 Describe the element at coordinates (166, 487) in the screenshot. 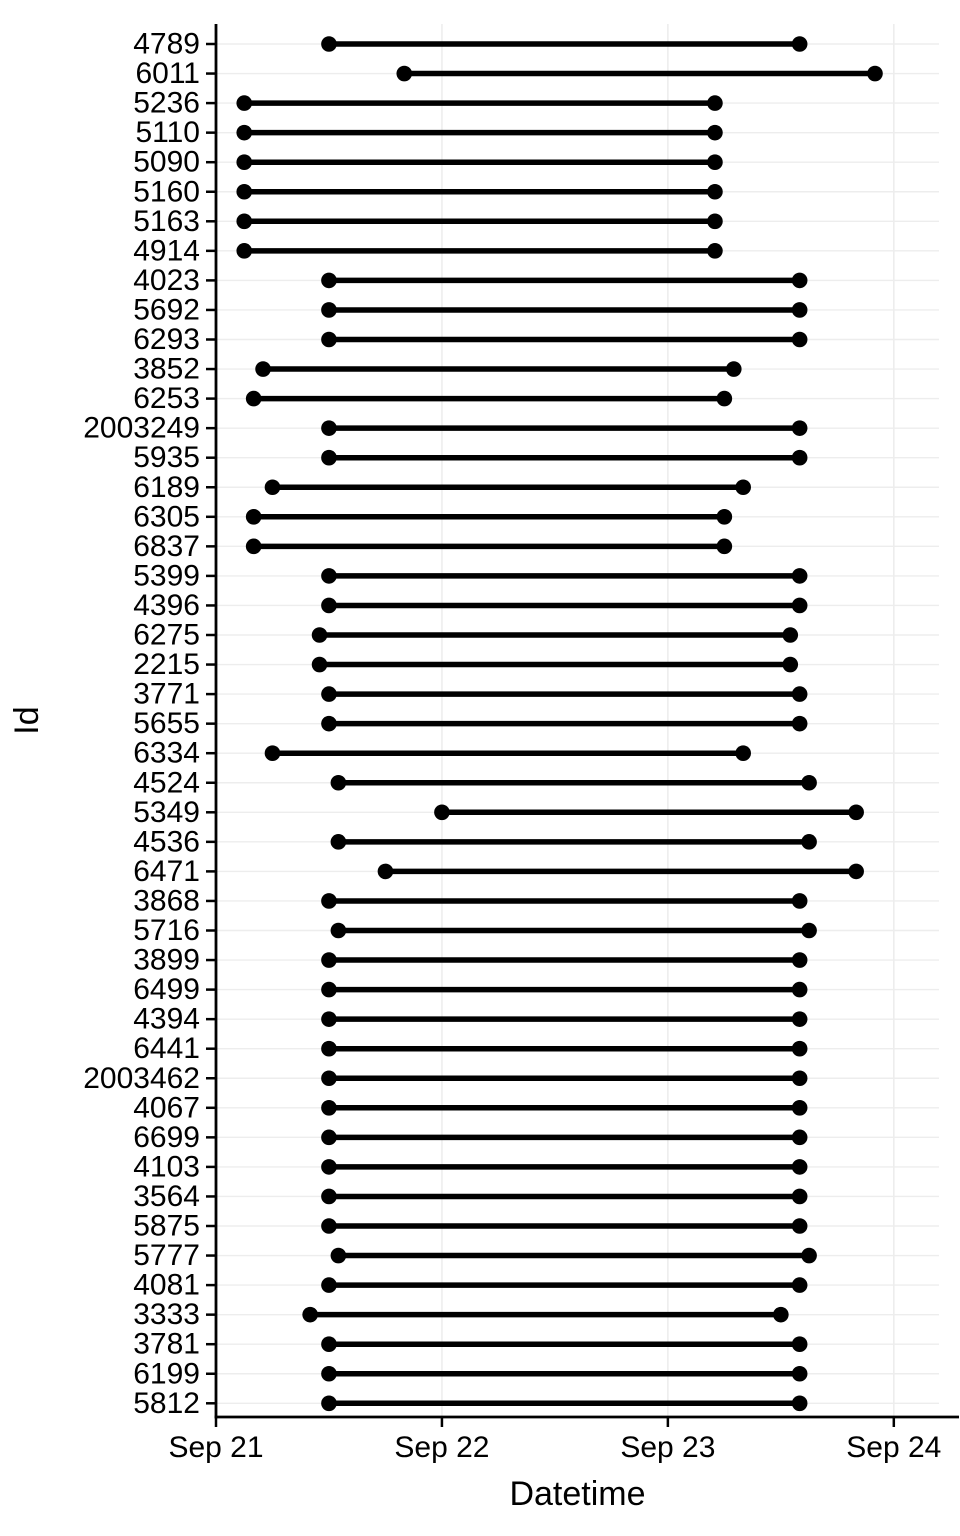

I see `y-tick-label: 6189` at that location.